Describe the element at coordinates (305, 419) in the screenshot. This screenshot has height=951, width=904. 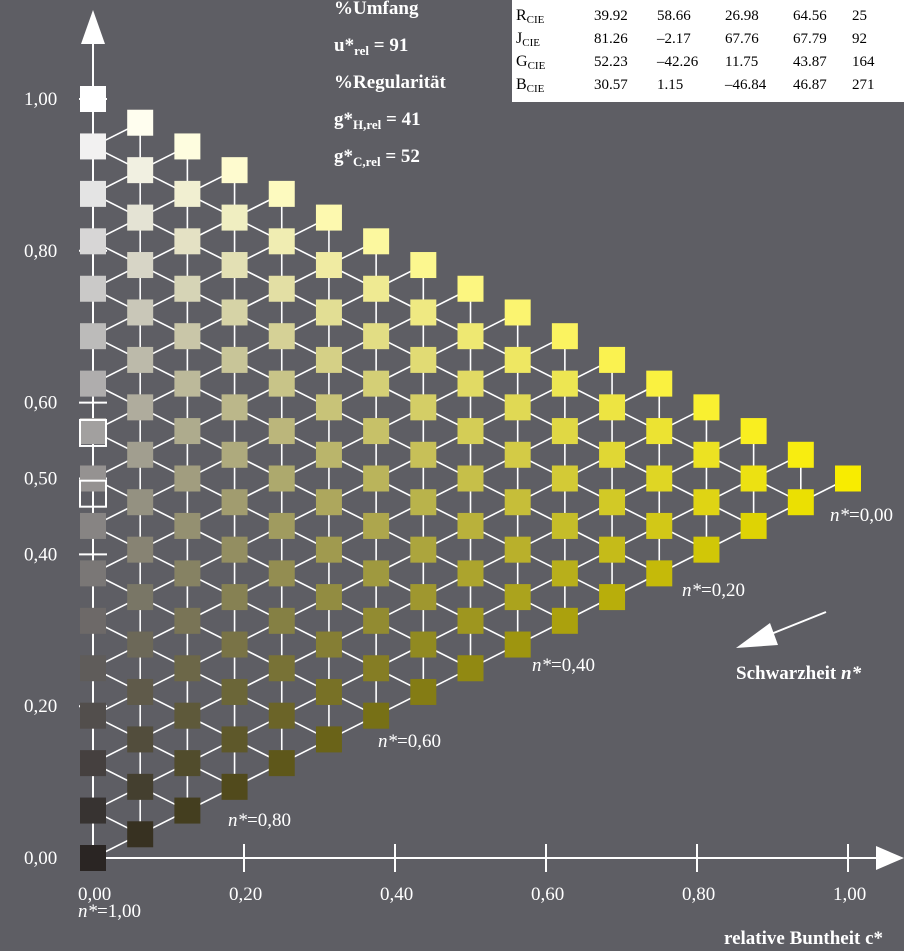
I see `grid-line-whiteness` at that location.